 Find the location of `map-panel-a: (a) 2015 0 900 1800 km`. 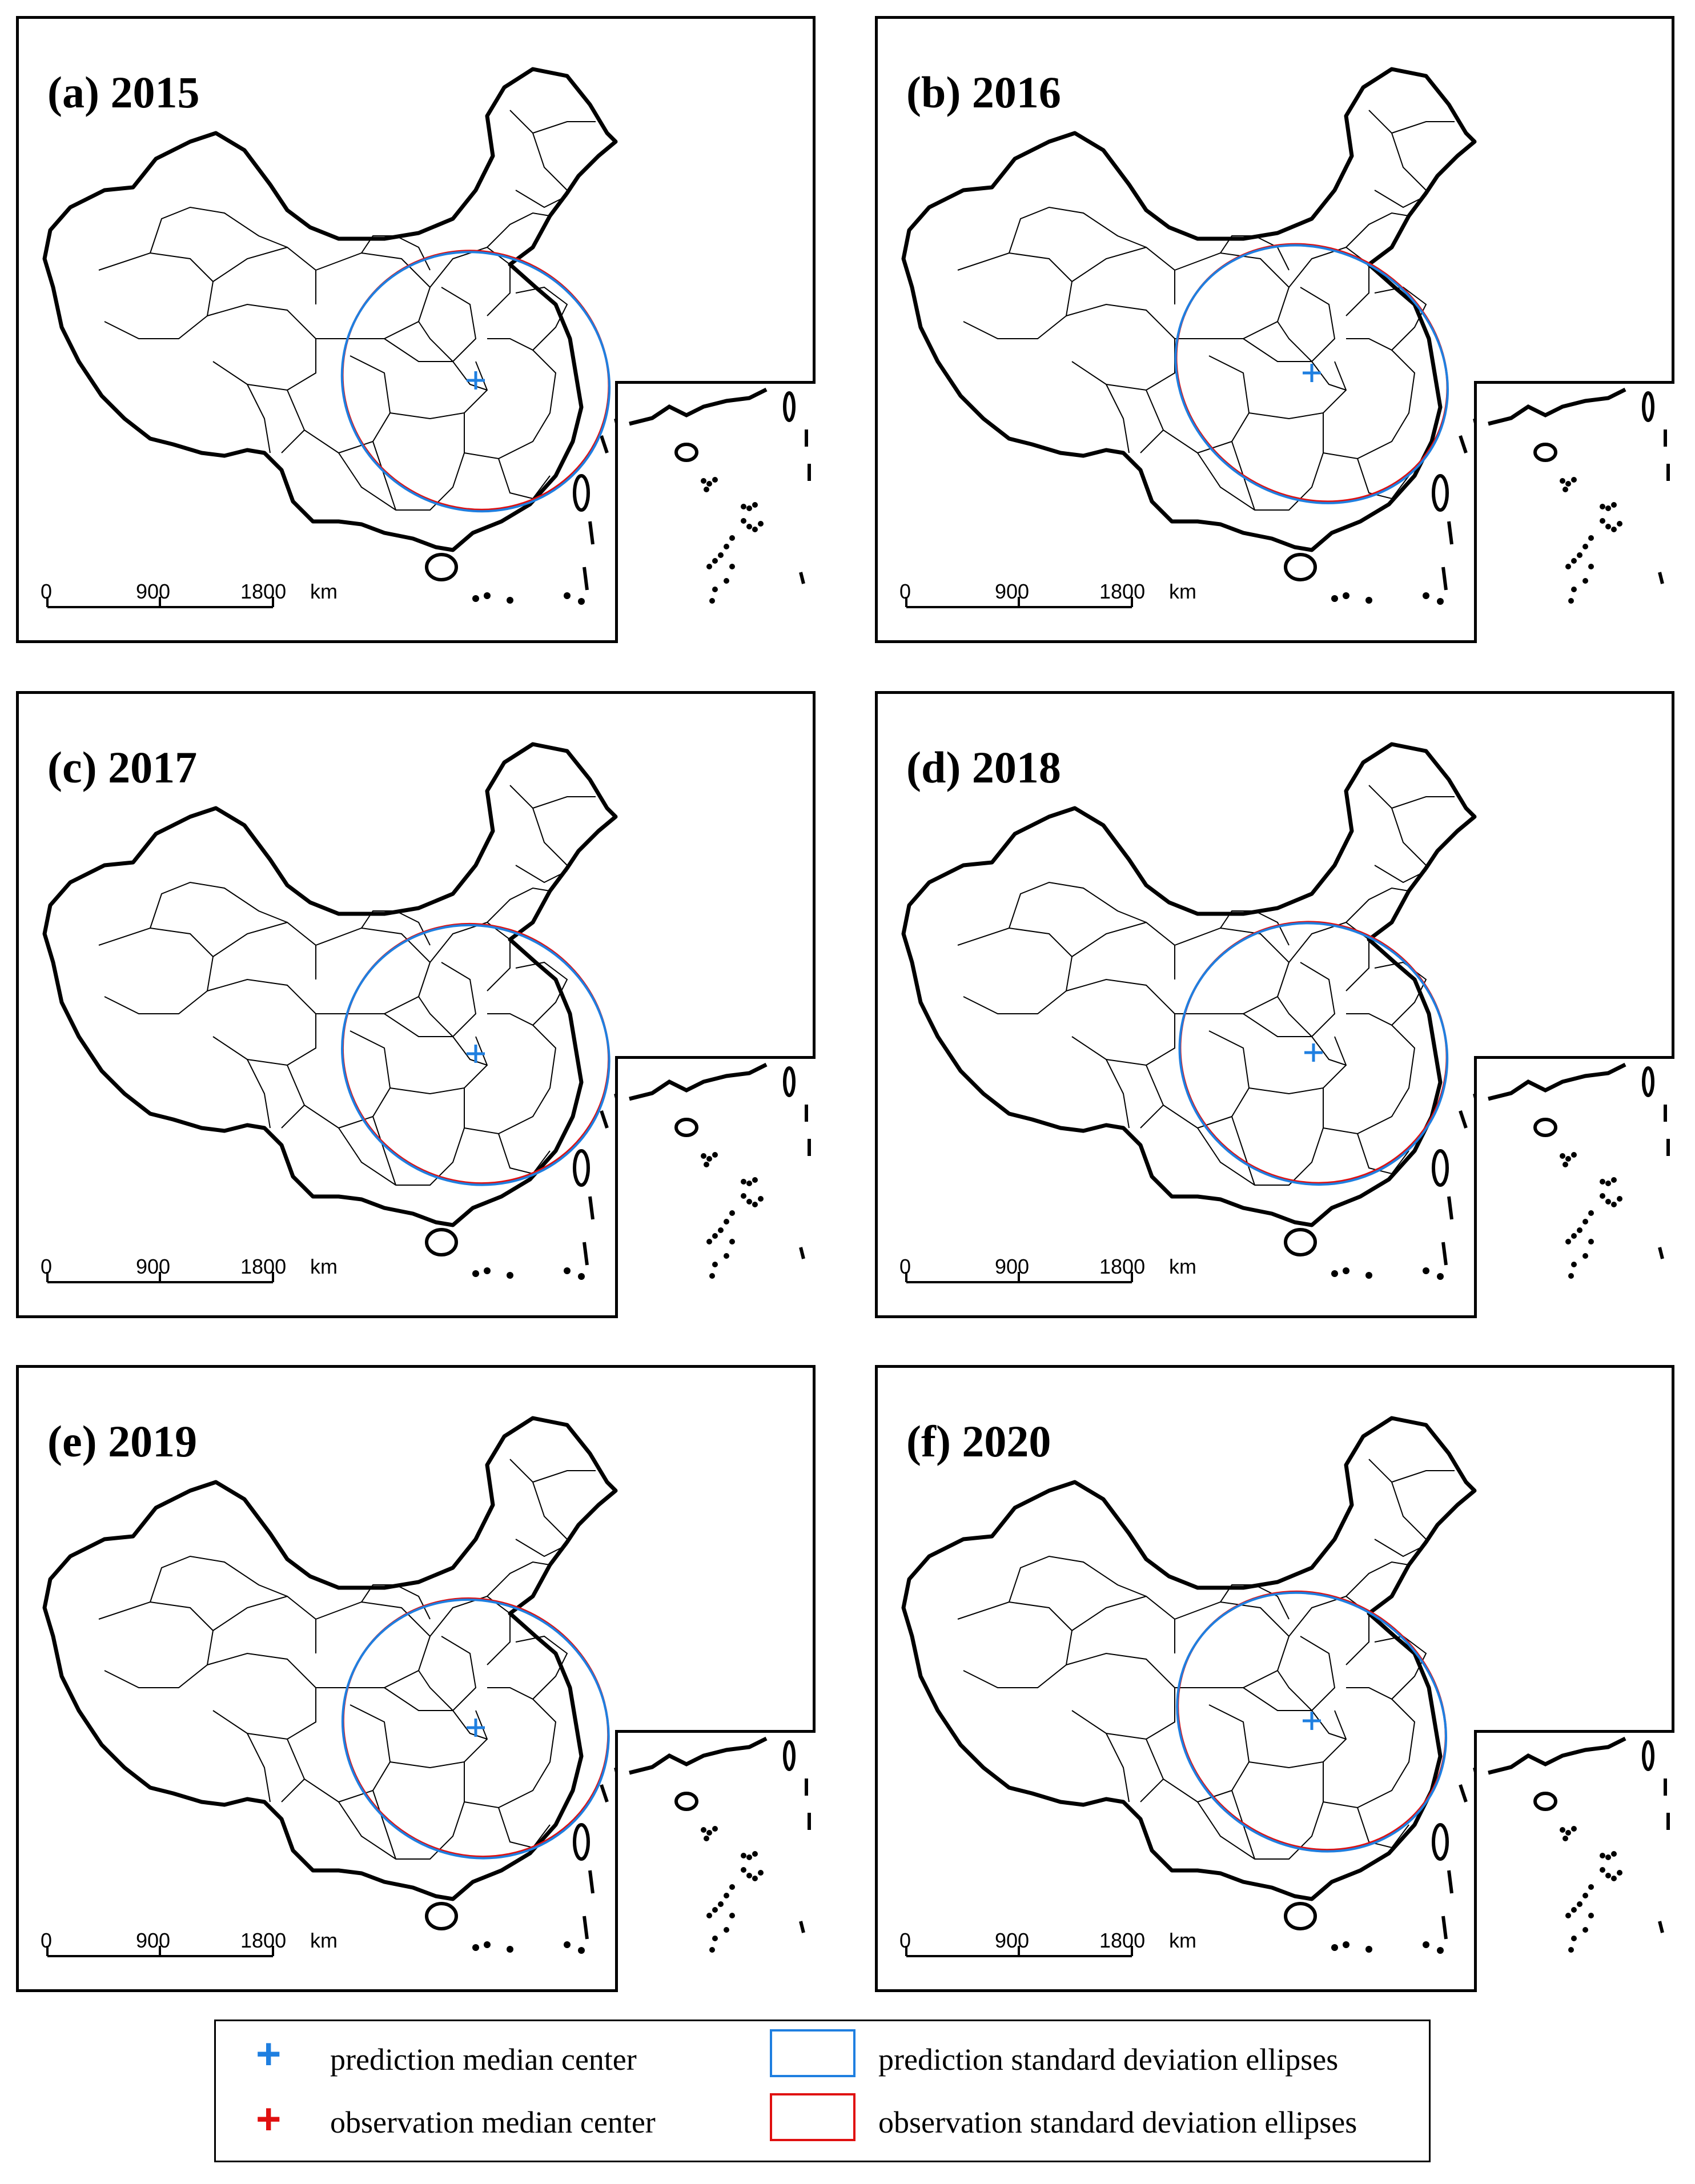

map-panel-a: (a) 2015 0 900 1800 km is located at coordinates (416, 330).